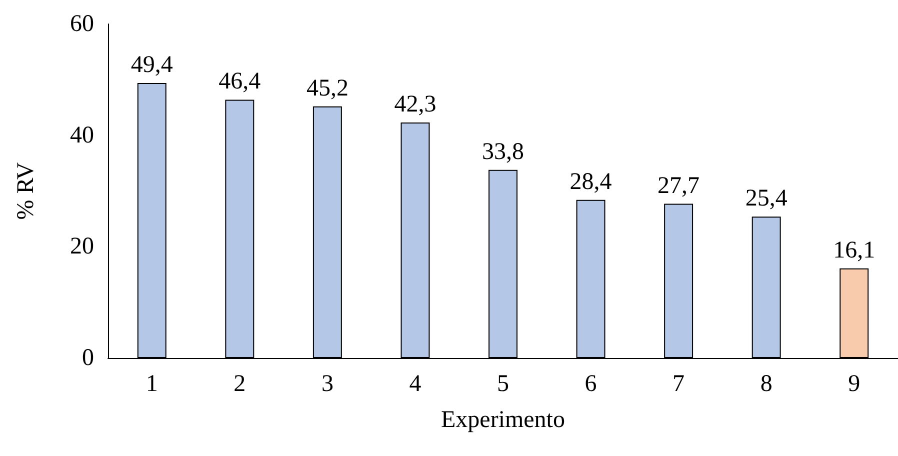 The width and height of the screenshot is (898, 456). What do you see at coordinates (415, 105) in the screenshot?
I see `data-label: 42,3` at bounding box center [415, 105].